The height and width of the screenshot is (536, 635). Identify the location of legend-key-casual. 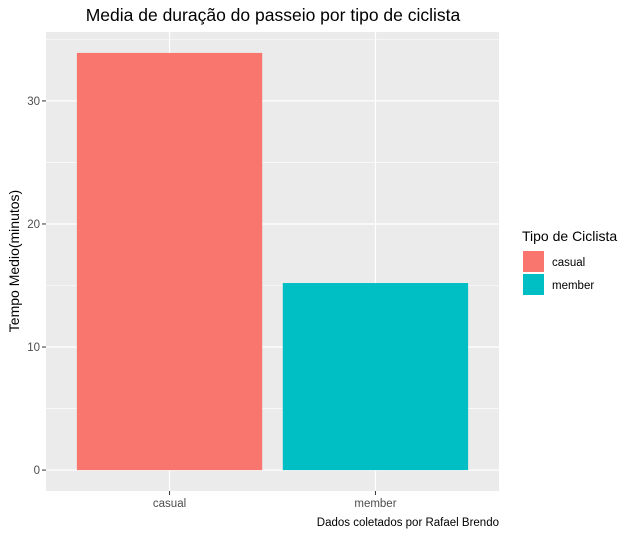
(533, 261).